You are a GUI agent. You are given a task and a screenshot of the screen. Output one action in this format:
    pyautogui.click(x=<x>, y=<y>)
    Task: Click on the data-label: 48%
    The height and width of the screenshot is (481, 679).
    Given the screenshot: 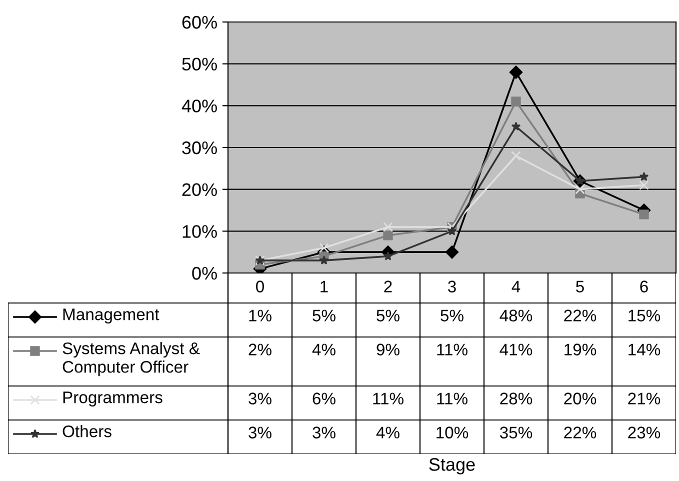 What is the action you would take?
    pyautogui.click(x=516, y=316)
    